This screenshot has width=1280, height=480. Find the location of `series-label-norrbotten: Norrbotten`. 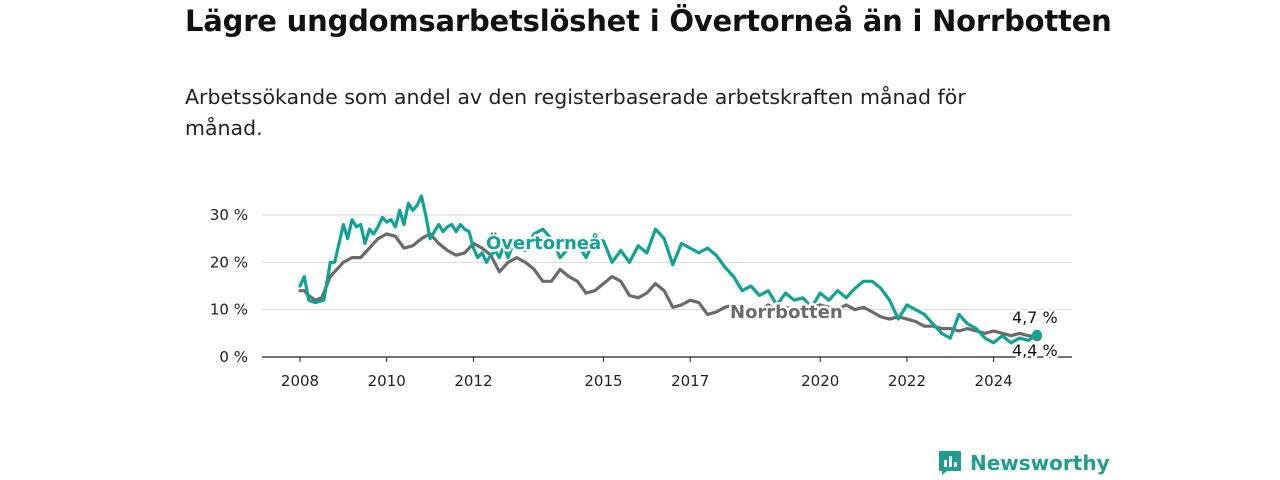

series-label-norrbotten: Norrbotten is located at coordinates (786, 312).